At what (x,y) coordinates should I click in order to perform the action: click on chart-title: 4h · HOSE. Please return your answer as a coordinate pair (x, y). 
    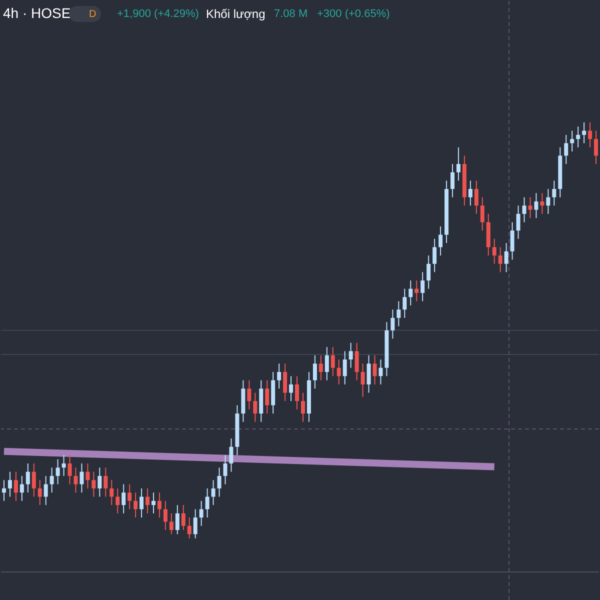
    Looking at the image, I should click on (37, 13).